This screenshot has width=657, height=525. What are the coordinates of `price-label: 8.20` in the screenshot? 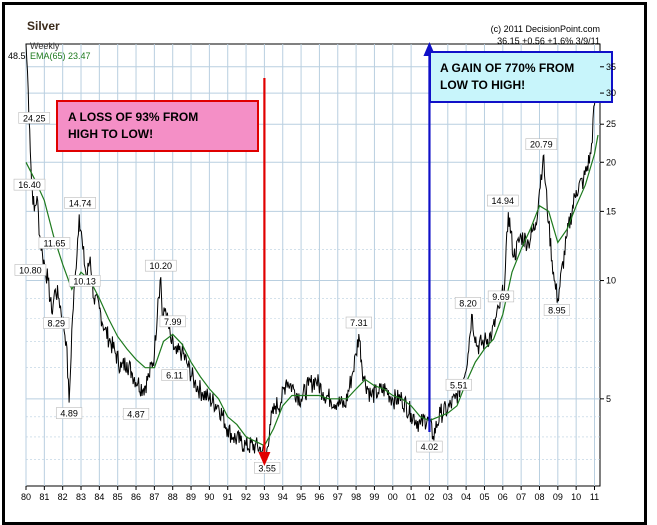 It's located at (468, 303).